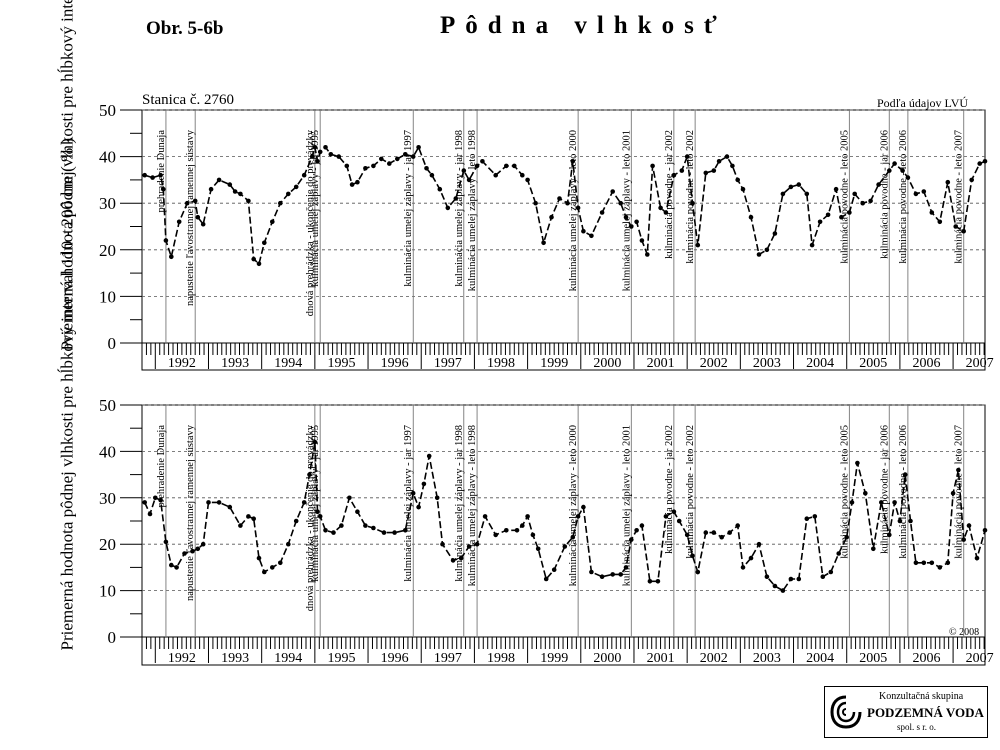 This screenshot has height=750, width=1000. I want to click on chart-1-y-tick-label: 30, so click(107, 203).